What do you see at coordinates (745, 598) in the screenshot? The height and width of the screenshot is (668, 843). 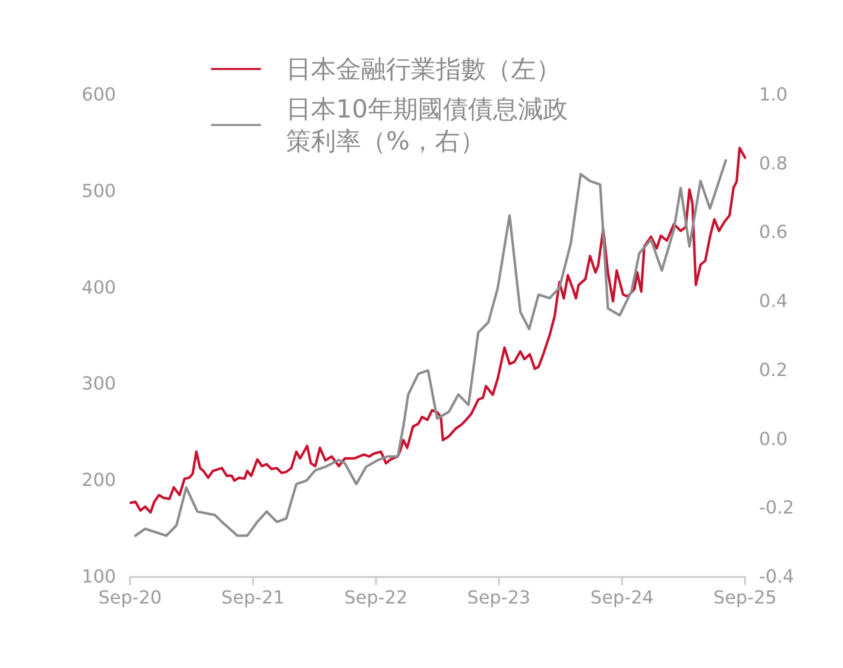 I see `x-tick-label: Sep-25` at bounding box center [745, 598].